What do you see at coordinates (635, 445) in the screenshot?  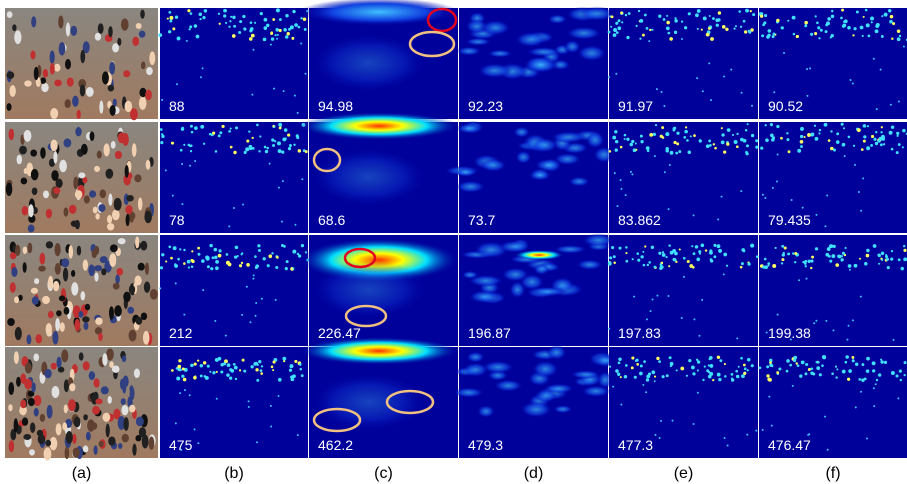 I see `count-label: 477.3` at bounding box center [635, 445].